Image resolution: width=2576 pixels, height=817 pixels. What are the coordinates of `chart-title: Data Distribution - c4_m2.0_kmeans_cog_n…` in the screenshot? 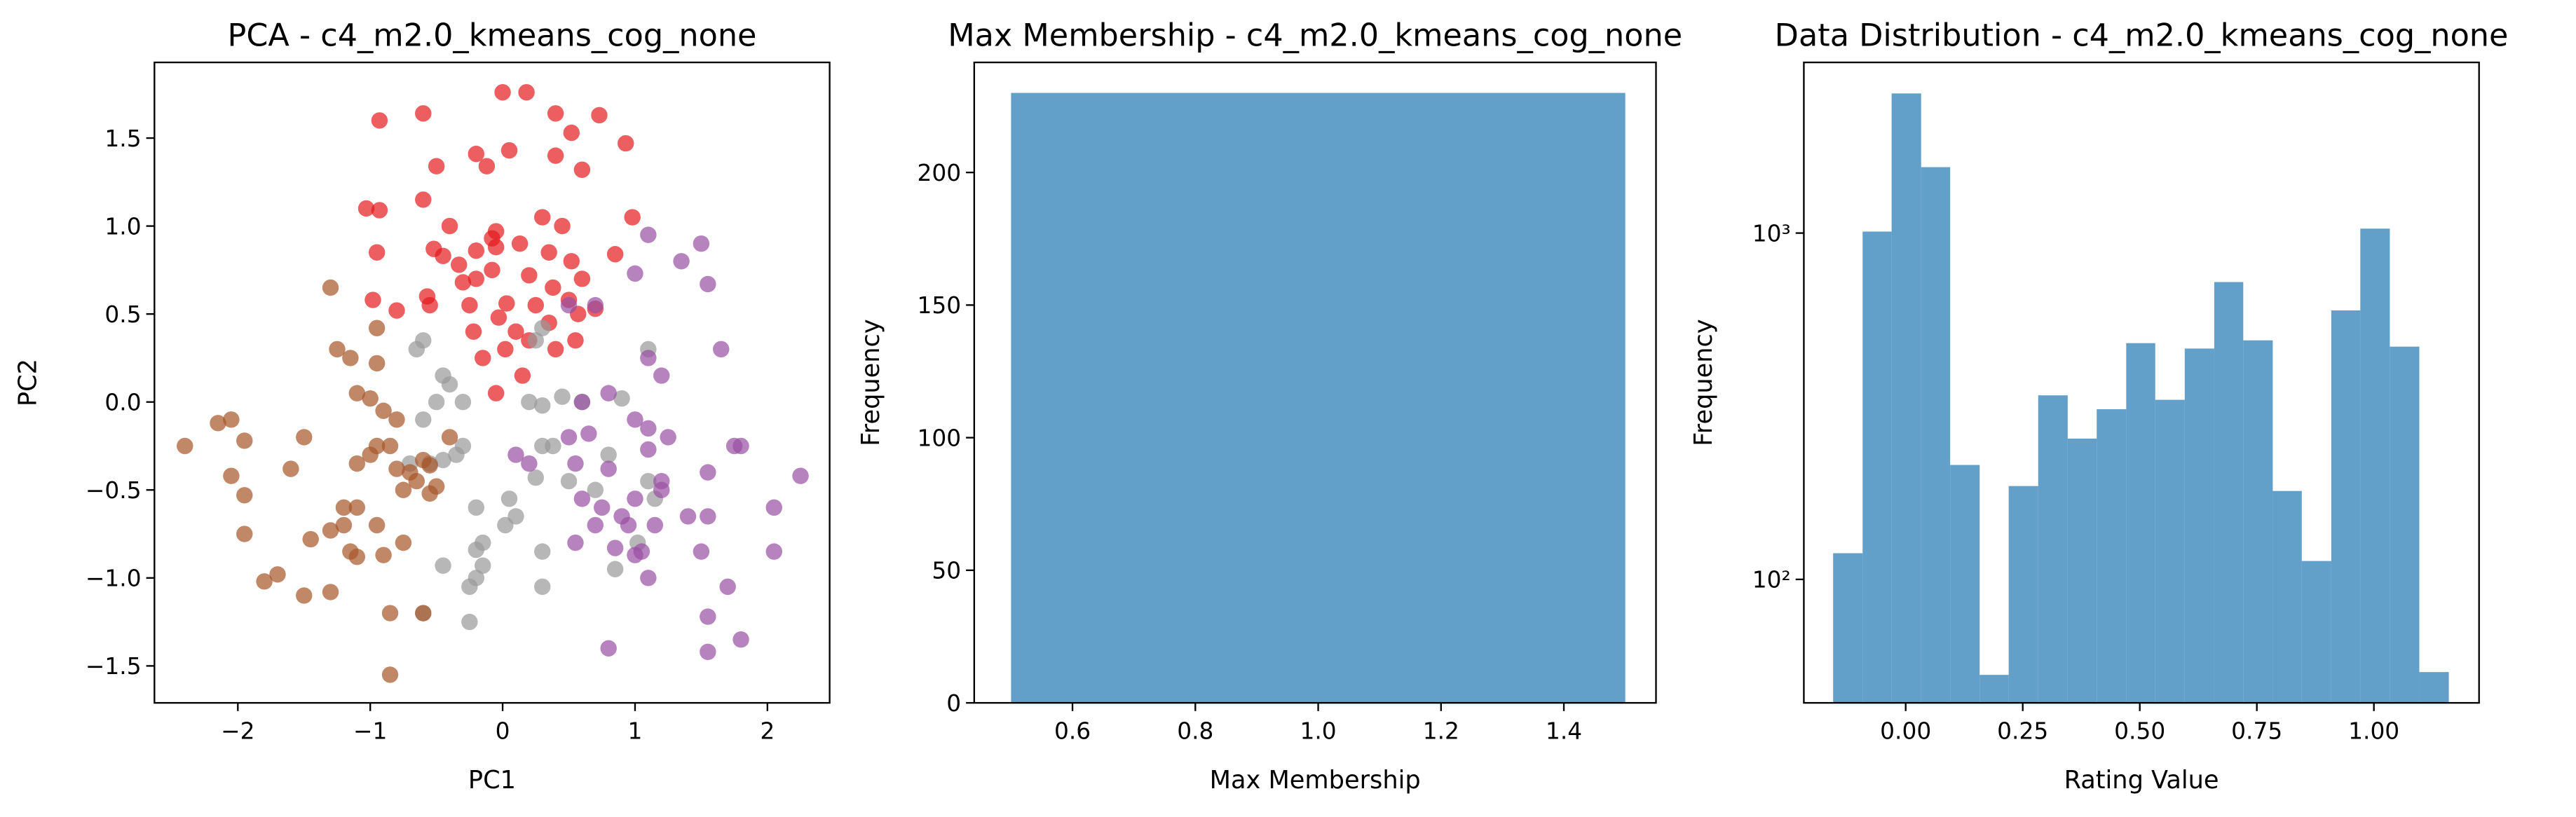 It's located at (2142, 36).